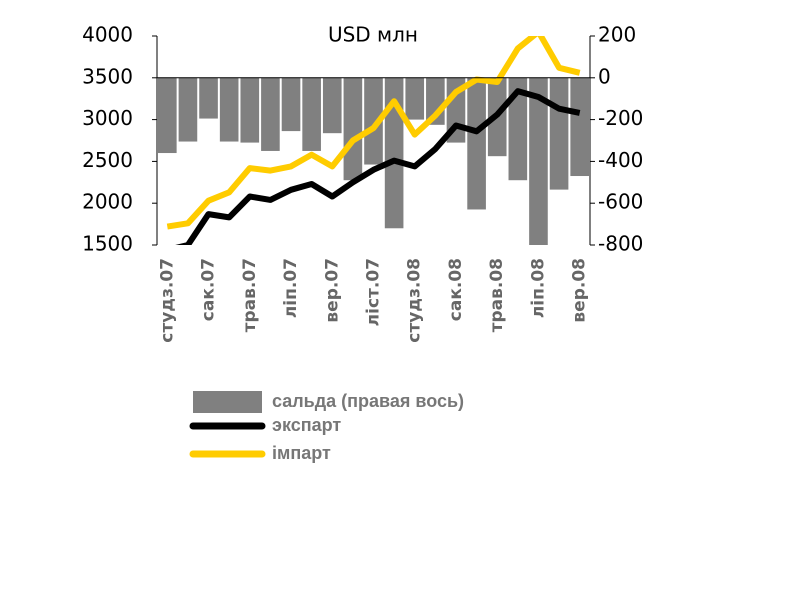 Image resolution: width=800 pixels, height=600 pixels. Describe the element at coordinates (227, 402) in the screenshot. I see `legend-swatch` at that location.